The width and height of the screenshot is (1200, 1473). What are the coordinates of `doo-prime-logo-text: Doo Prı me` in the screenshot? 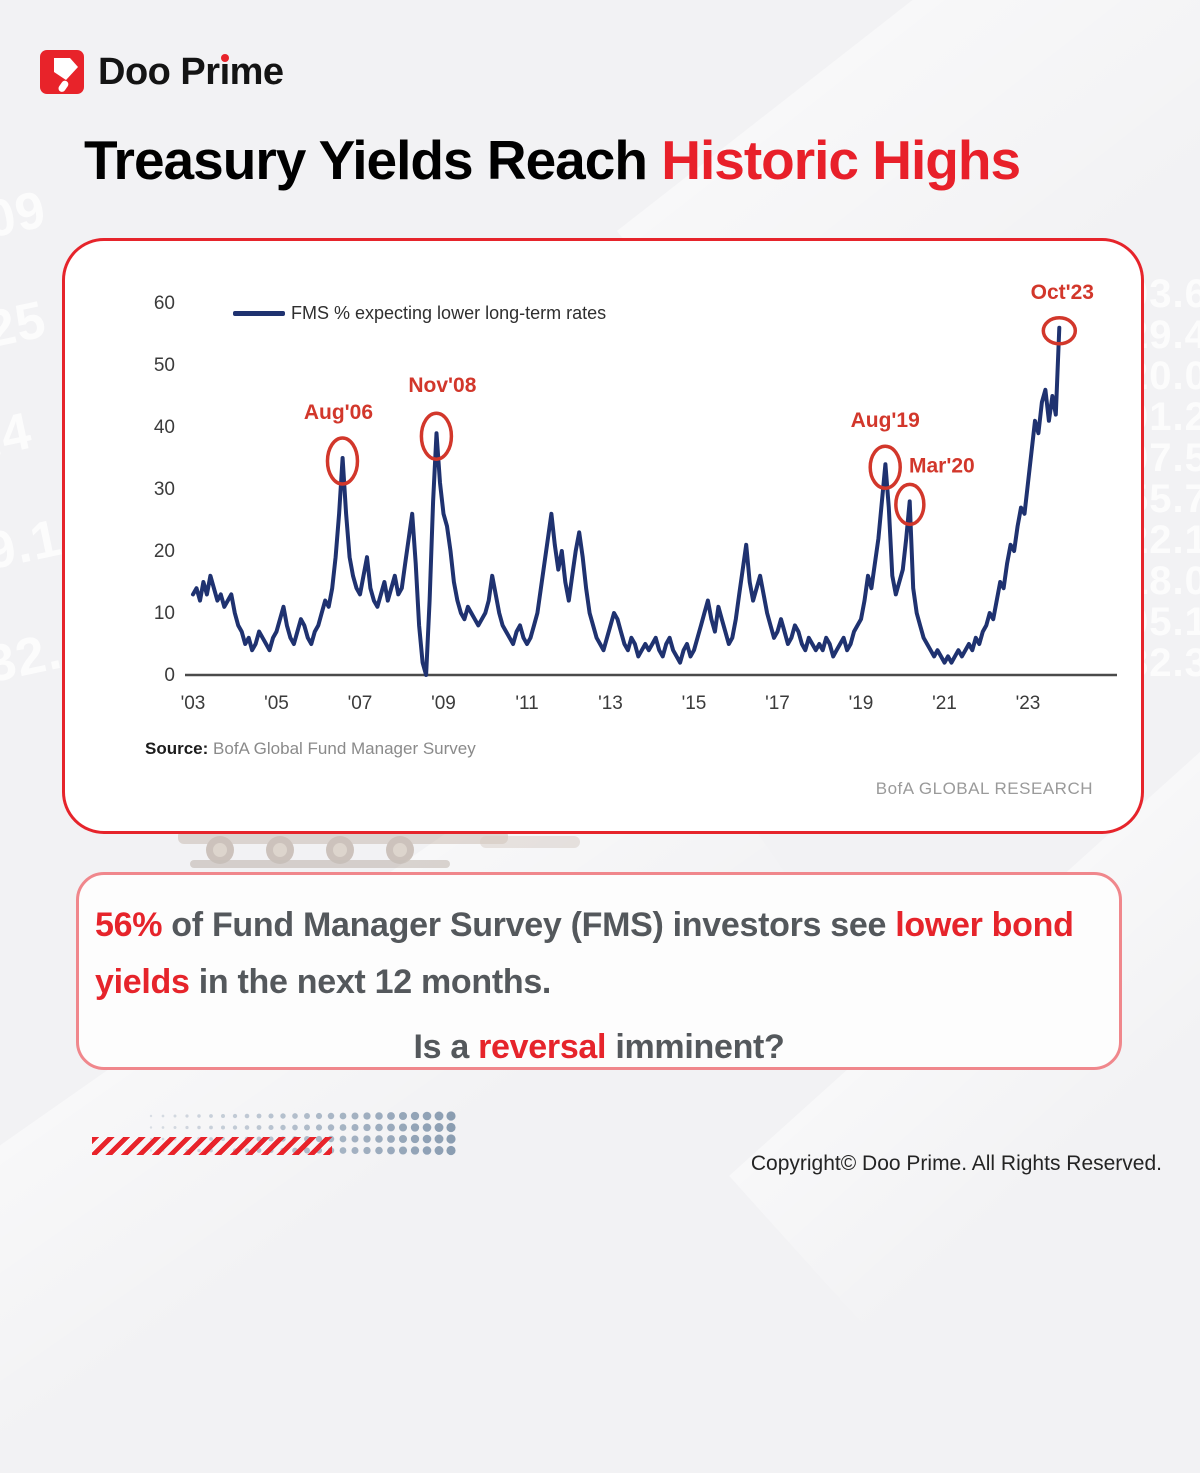 It's located at (191, 71).